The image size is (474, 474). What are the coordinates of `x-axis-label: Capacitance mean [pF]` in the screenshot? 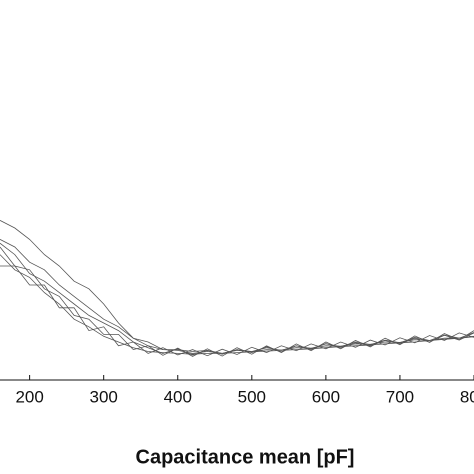 It's located at (245, 457).